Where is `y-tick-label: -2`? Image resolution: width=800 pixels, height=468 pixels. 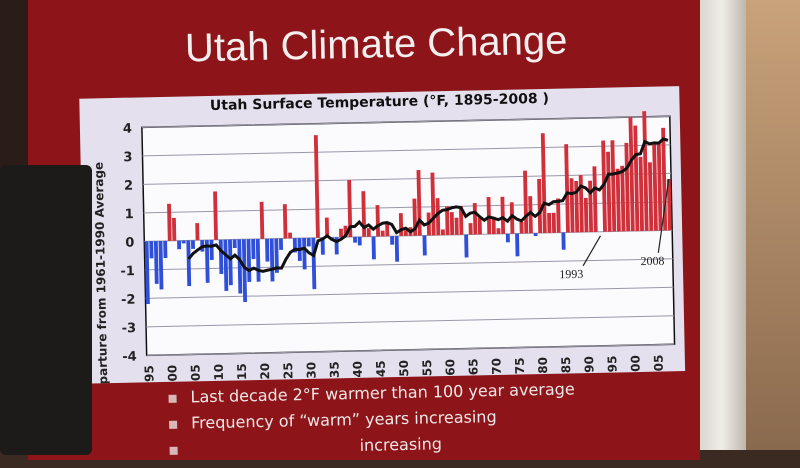 y-tick-label: -2 is located at coordinates (128, 300).